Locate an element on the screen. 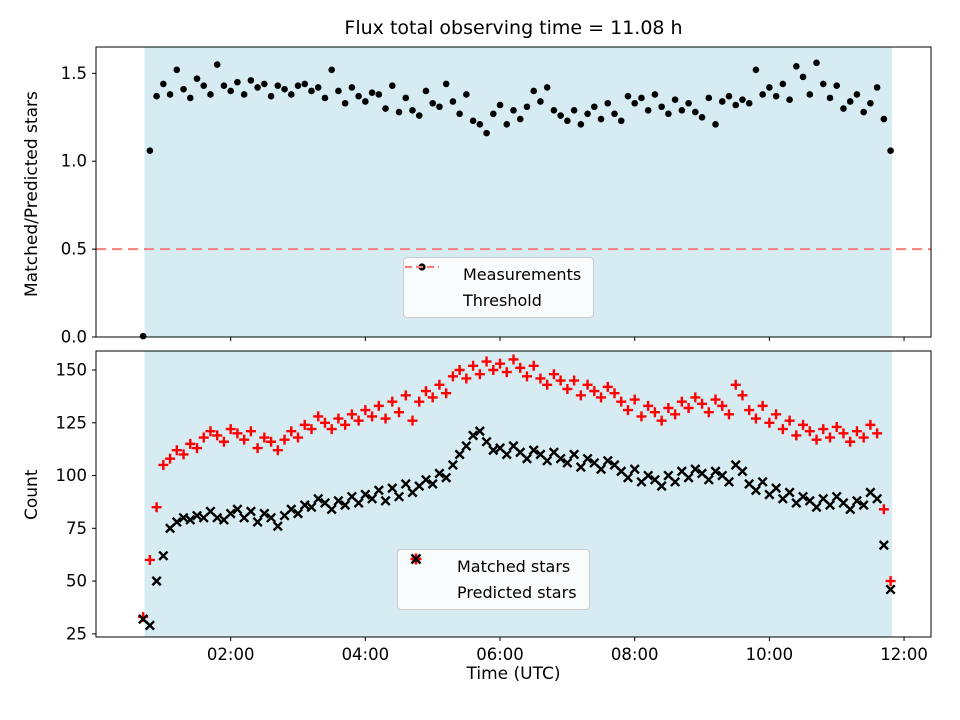 The width and height of the screenshot is (960, 720). legend-item-predicted-stars: Predicted stars is located at coordinates (493, 577).